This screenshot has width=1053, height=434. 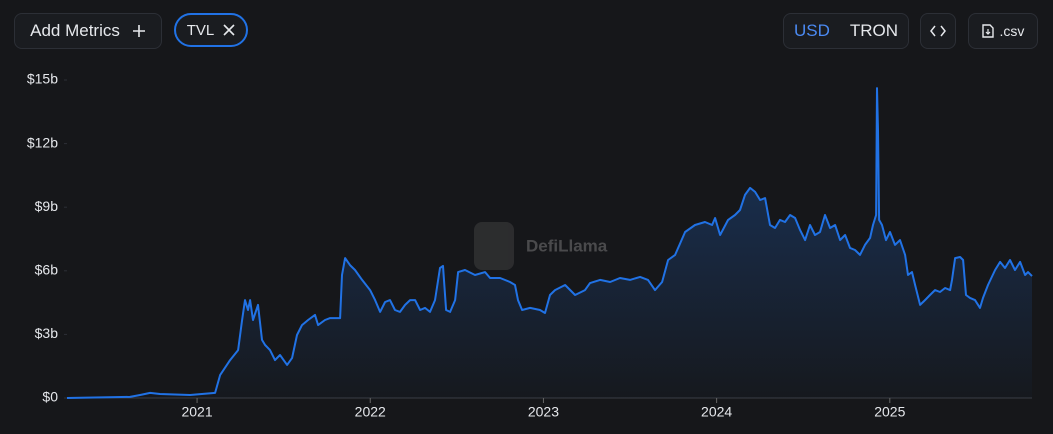 What do you see at coordinates (47, 333) in the screenshot?
I see `y-tick-label: $3b` at bounding box center [47, 333].